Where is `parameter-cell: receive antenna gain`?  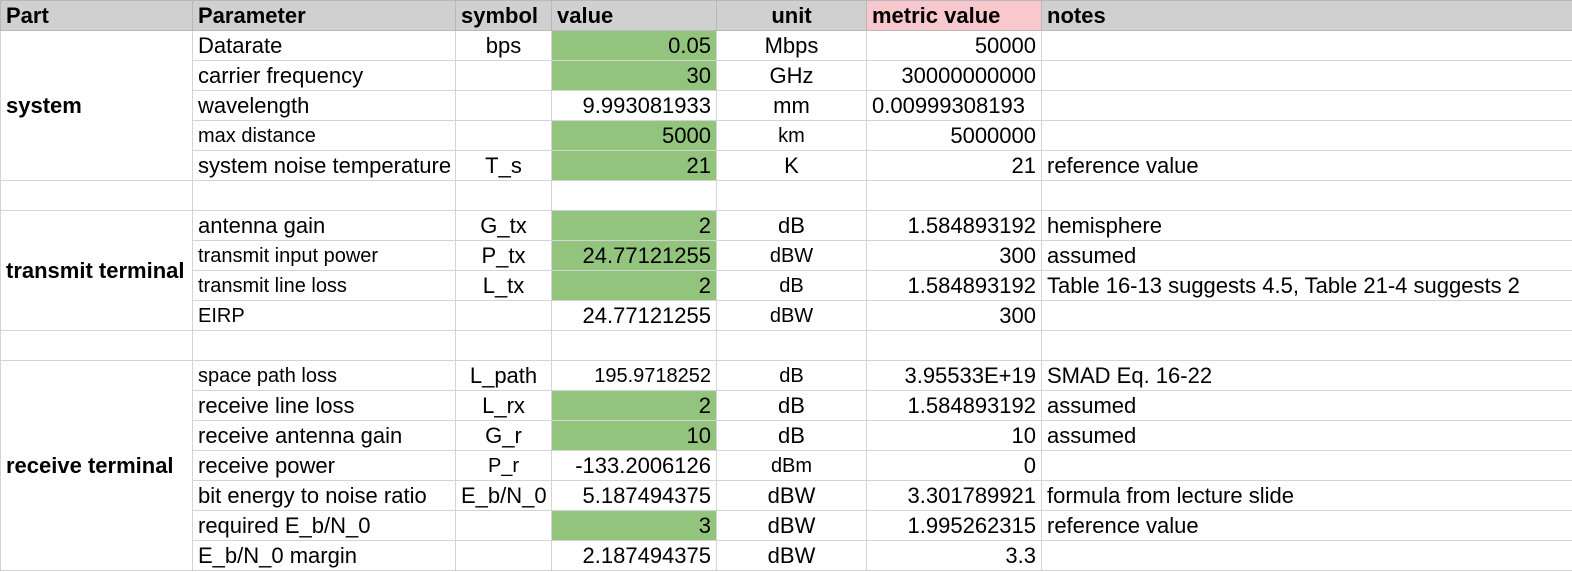
parameter-cell: receive antenna gain is located at coordinates (324, 435).